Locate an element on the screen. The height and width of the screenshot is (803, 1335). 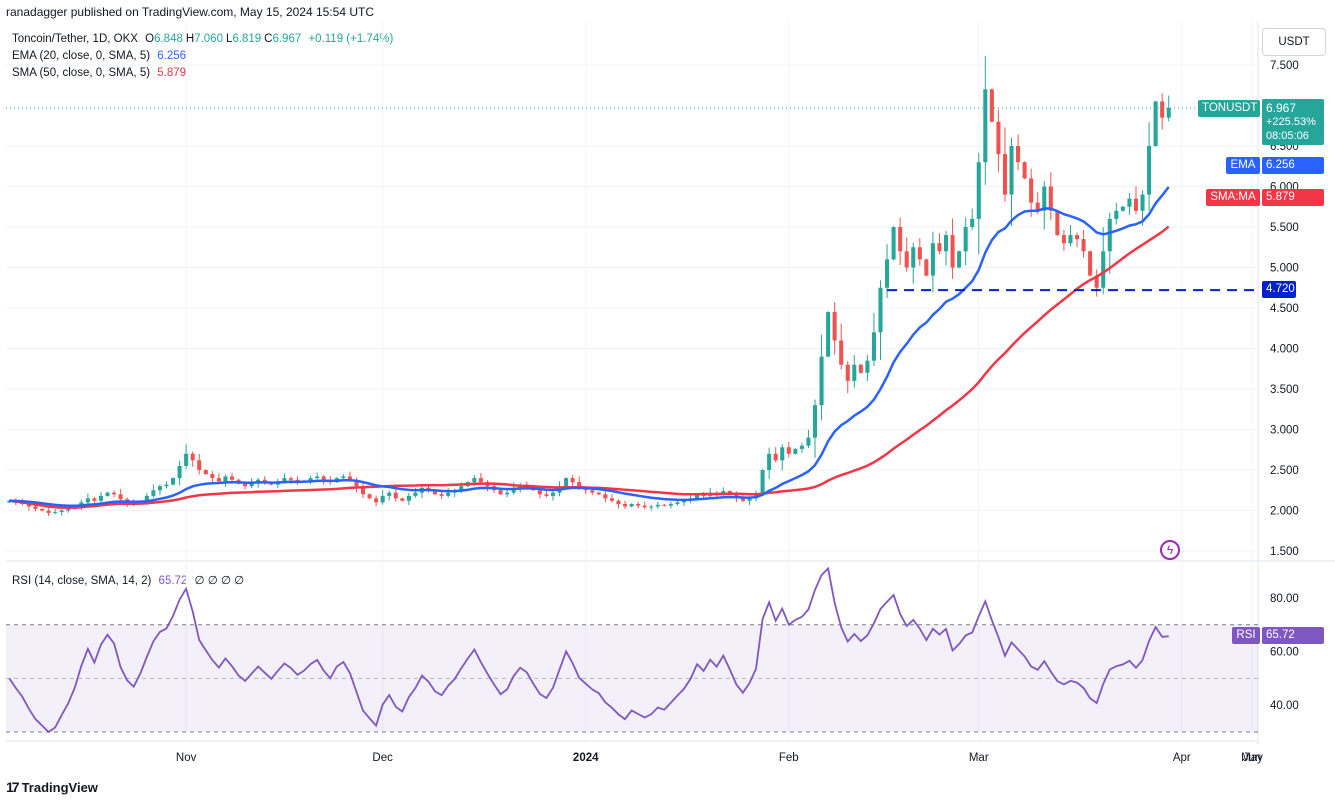
currency-button: USDT is located at coordinates (1294, 42).